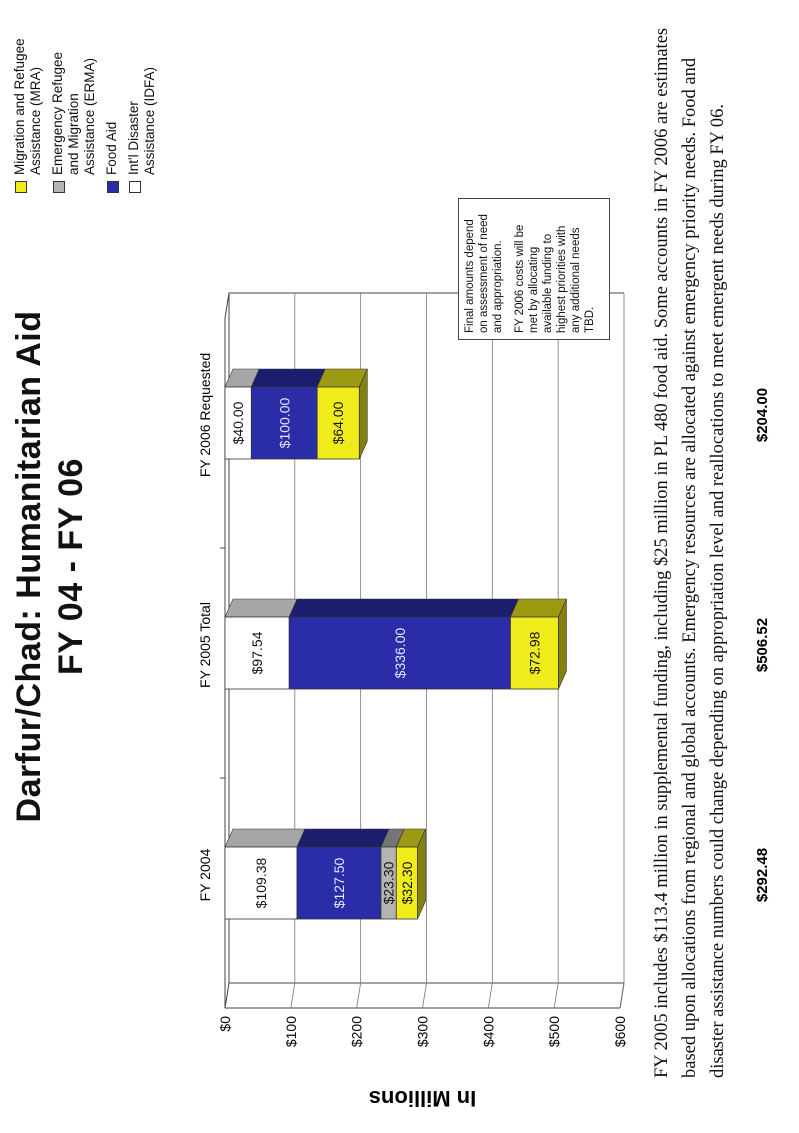 This screenshot has width=799, height=1133. What do you see at coordinates (113, 187) in the screenshot?
I see `legend-swatch-food-aid` at bounding box center [113, 187].